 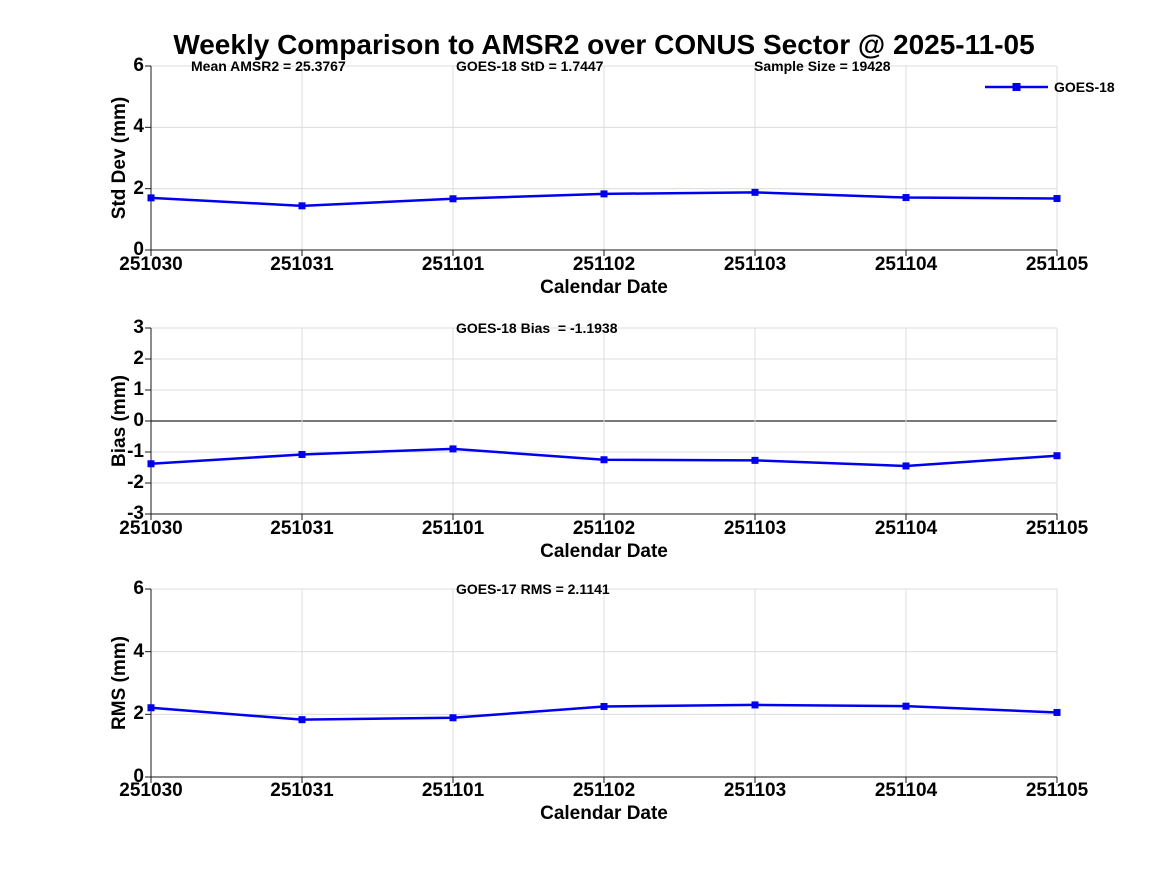 What do you see at coordinates (138, 389) in the screenshot?
I see `y-tick-label: 1` at bounding box center [138, 389].